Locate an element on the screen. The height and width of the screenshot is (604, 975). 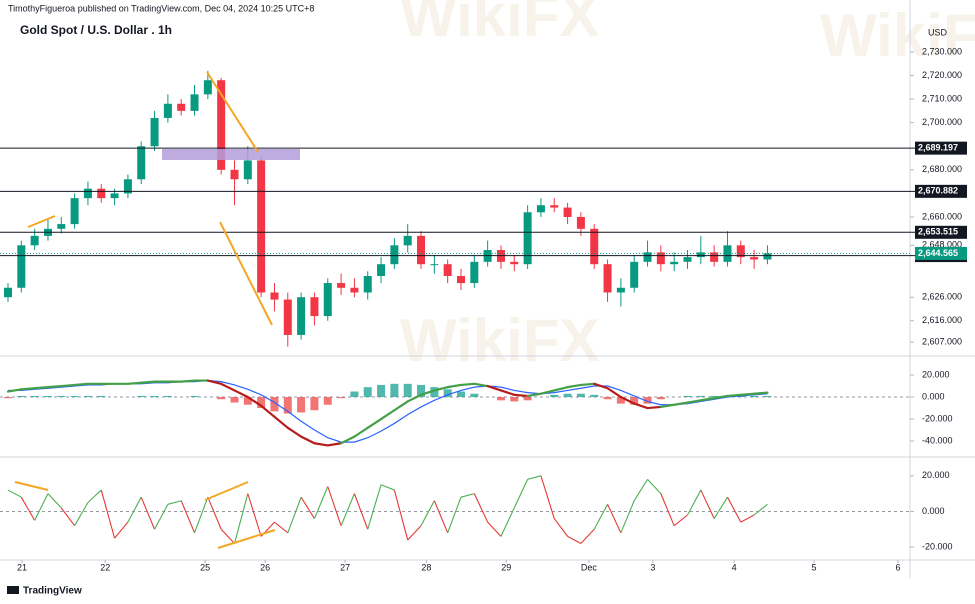
x-tick-label: 22 is located at coordinates (105, 567).